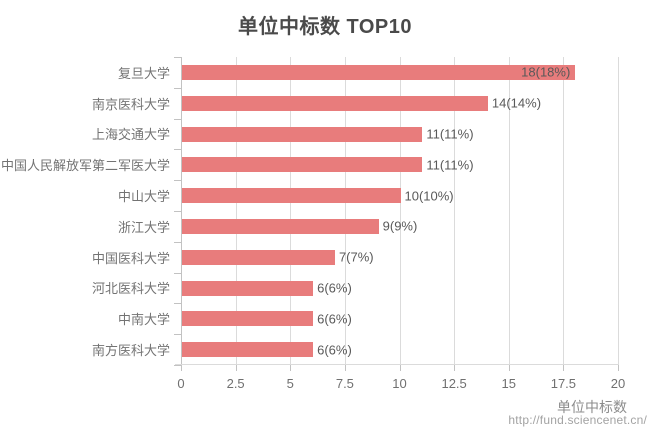 The image size is (650, 433). Describe the element at coordinates (235, 383) in the screenshot. I see `x-tick-label: 2.5` at that location.